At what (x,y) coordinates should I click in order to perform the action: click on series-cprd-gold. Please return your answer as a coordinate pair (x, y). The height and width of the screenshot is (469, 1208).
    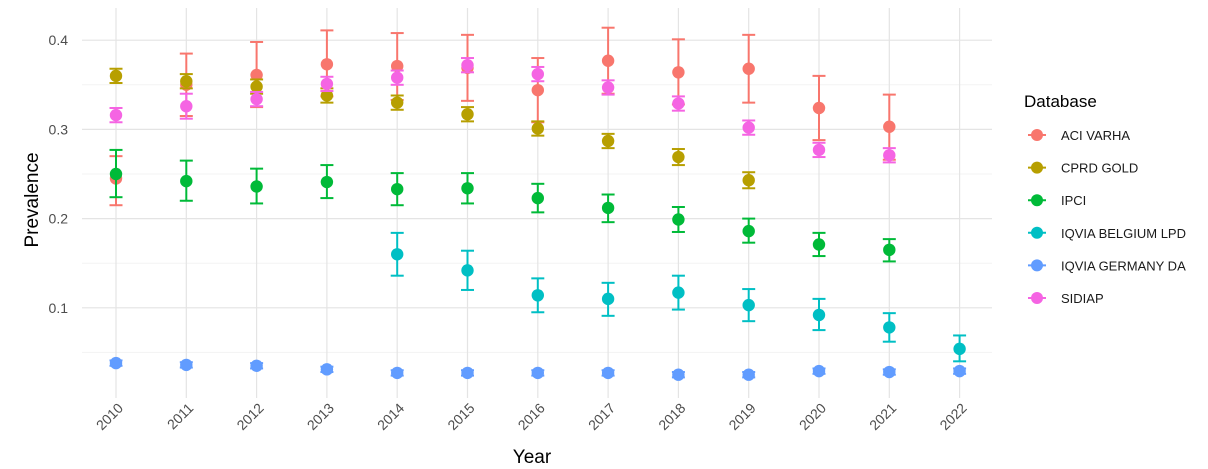
    Looking at the image, I should click on (432, 128).